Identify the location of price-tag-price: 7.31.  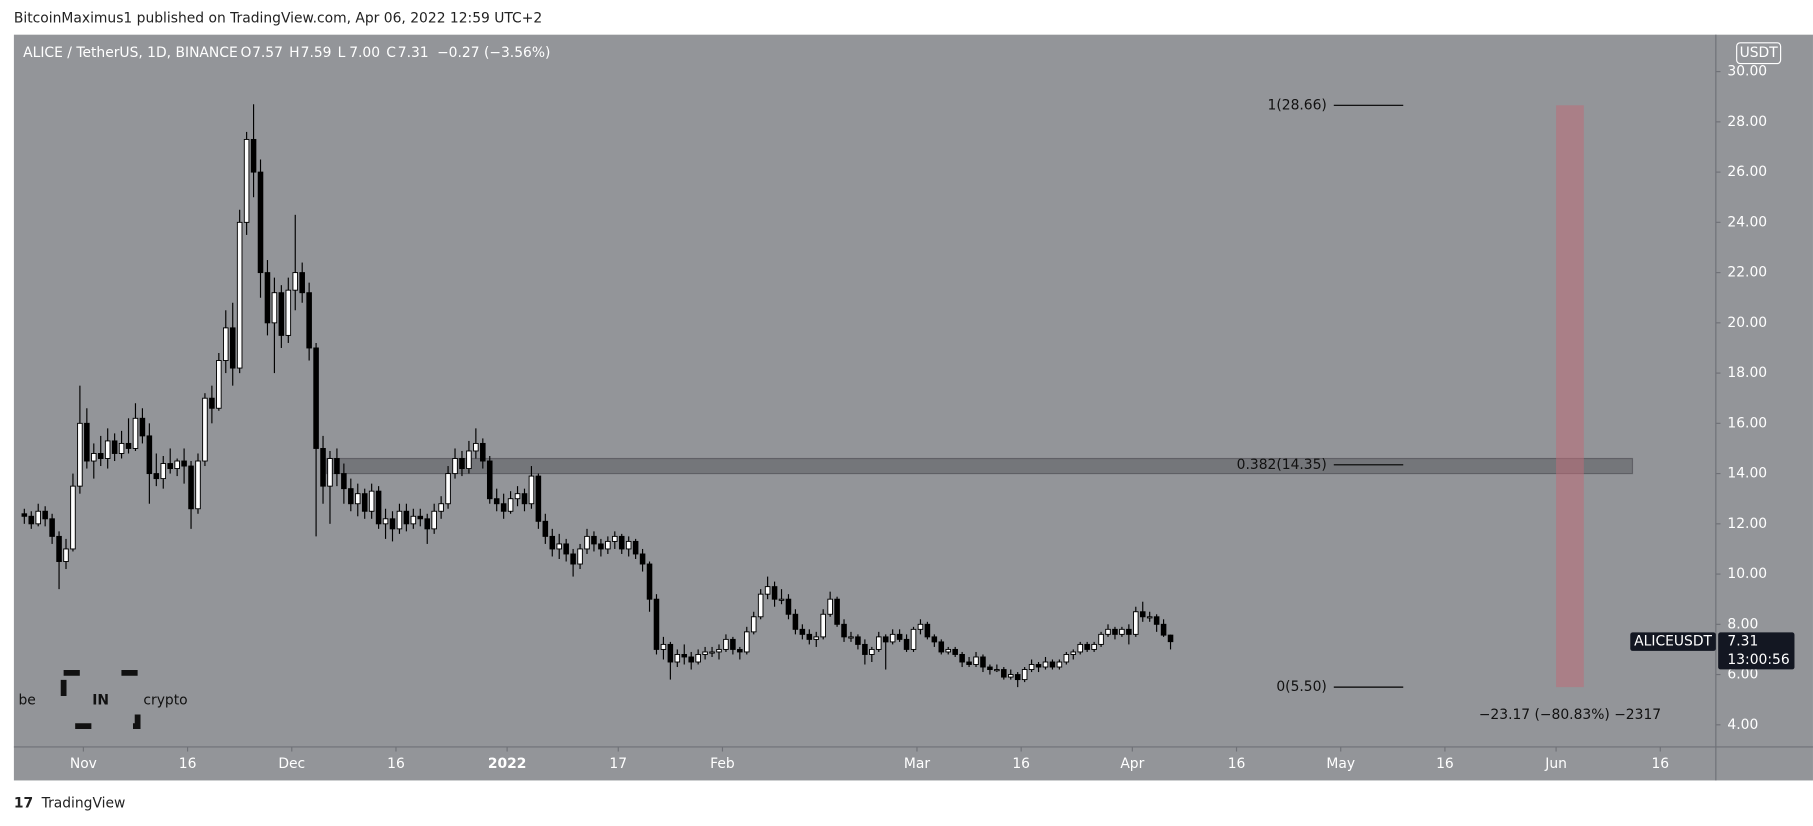
(1742, 642).